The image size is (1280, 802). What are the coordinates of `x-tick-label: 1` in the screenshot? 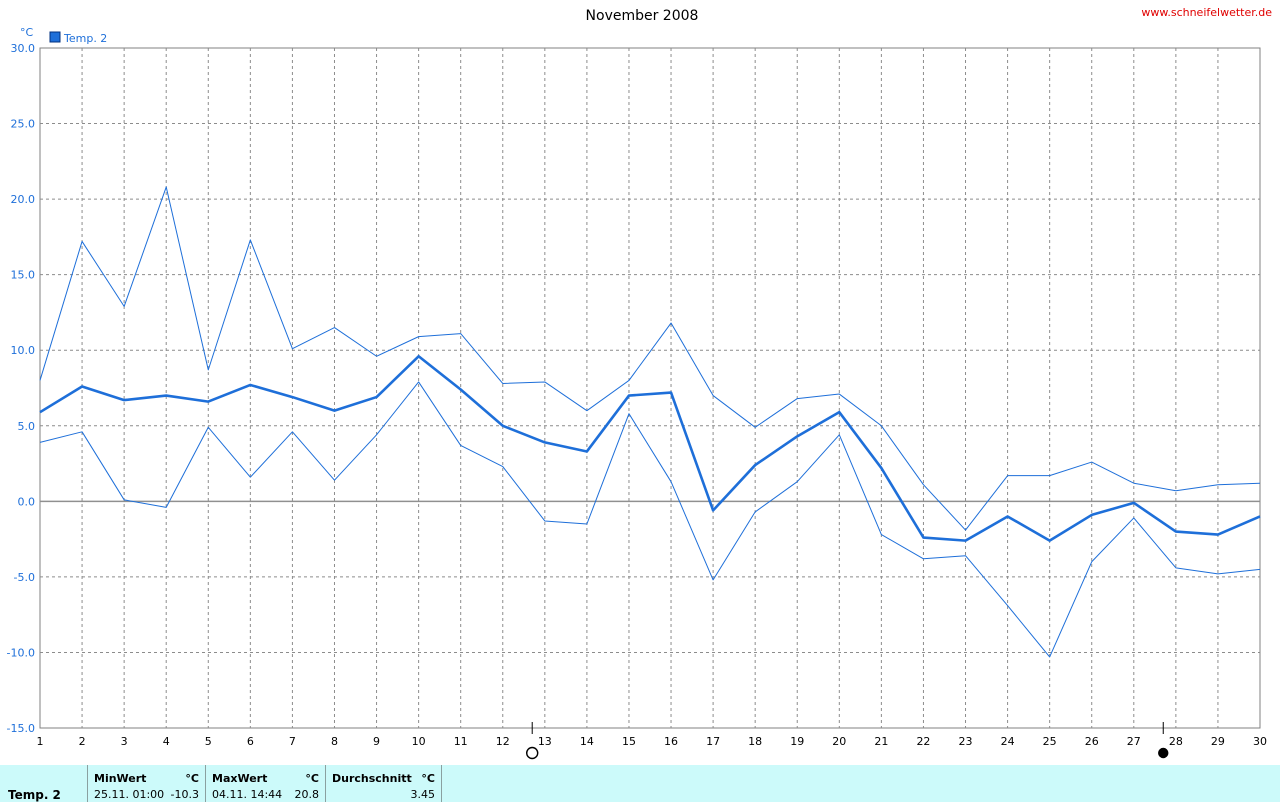 It's located at (40, 741).